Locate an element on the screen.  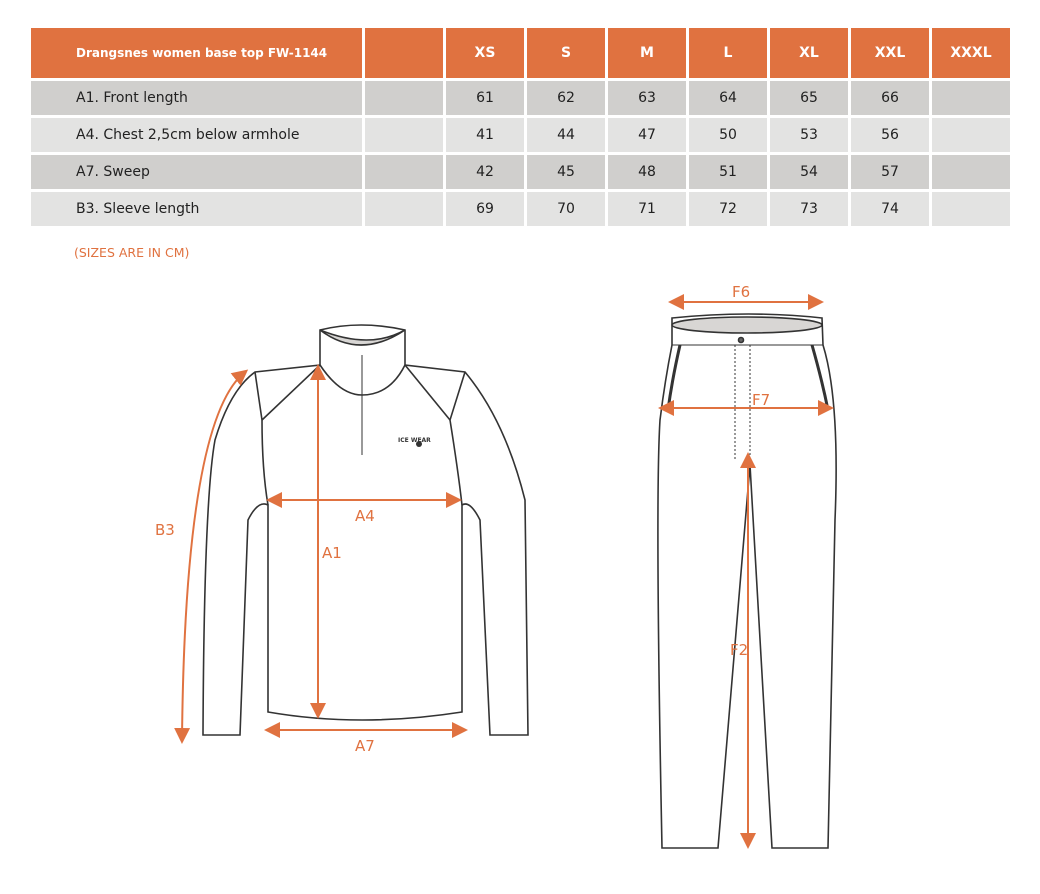
size-value: 45 is located at coordinates (566, 172).